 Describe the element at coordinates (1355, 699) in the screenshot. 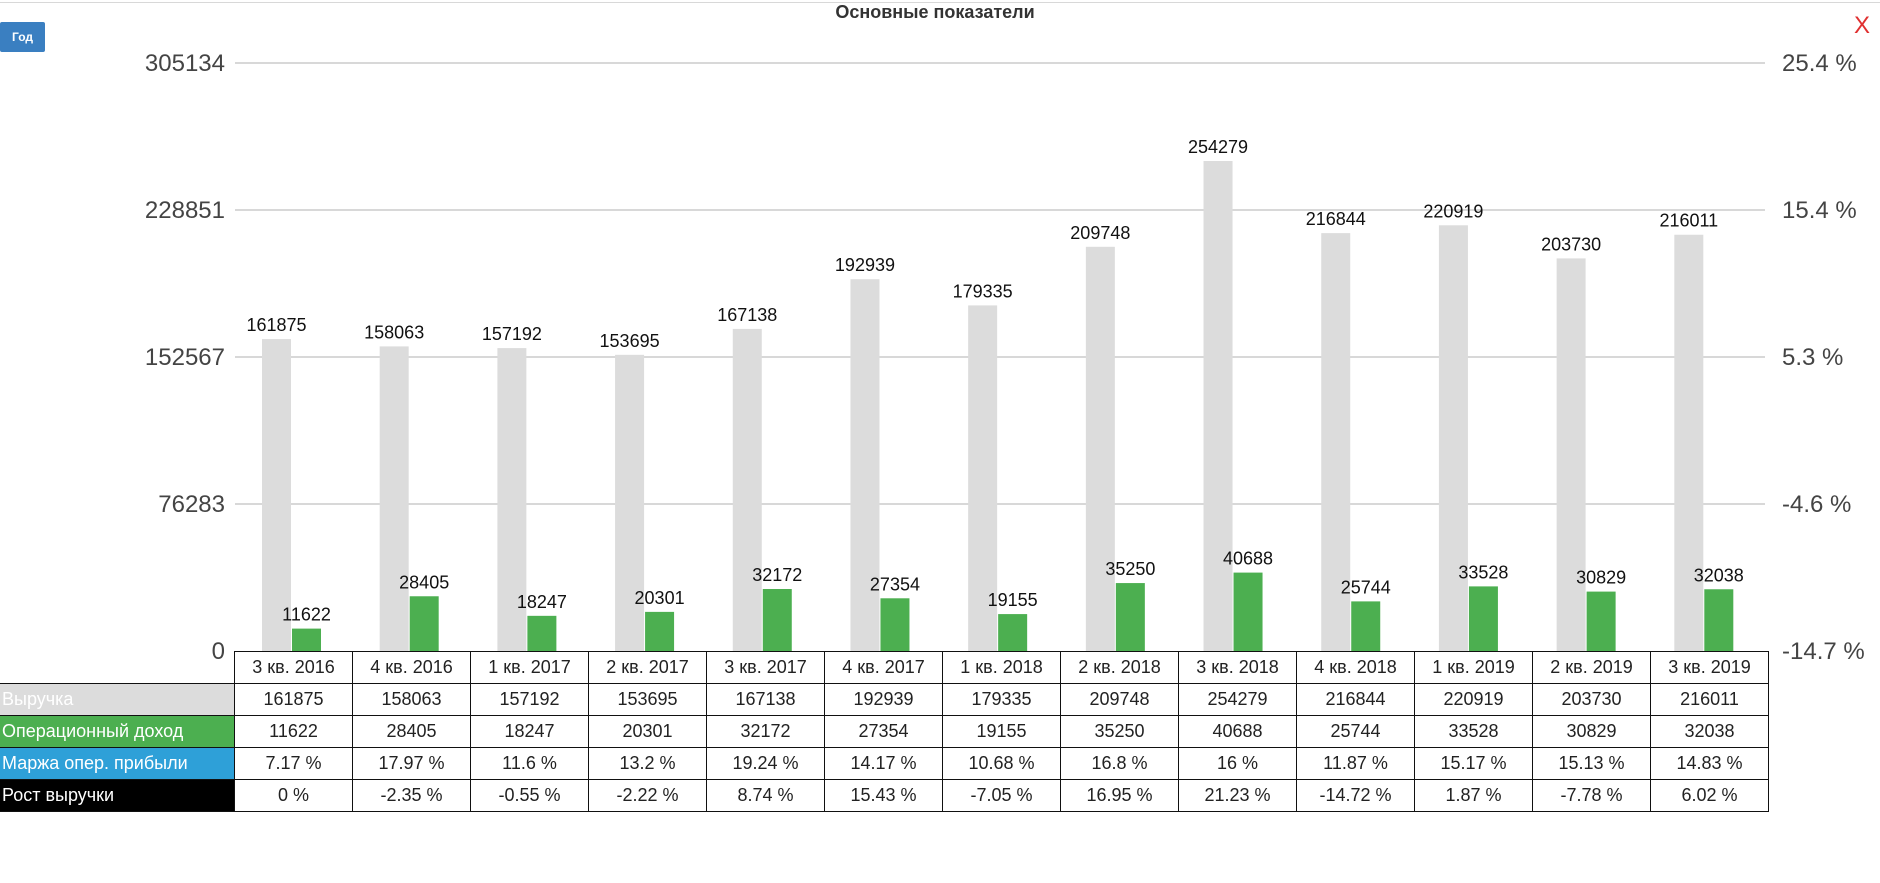

I see `table-cell: 216844` at that location.